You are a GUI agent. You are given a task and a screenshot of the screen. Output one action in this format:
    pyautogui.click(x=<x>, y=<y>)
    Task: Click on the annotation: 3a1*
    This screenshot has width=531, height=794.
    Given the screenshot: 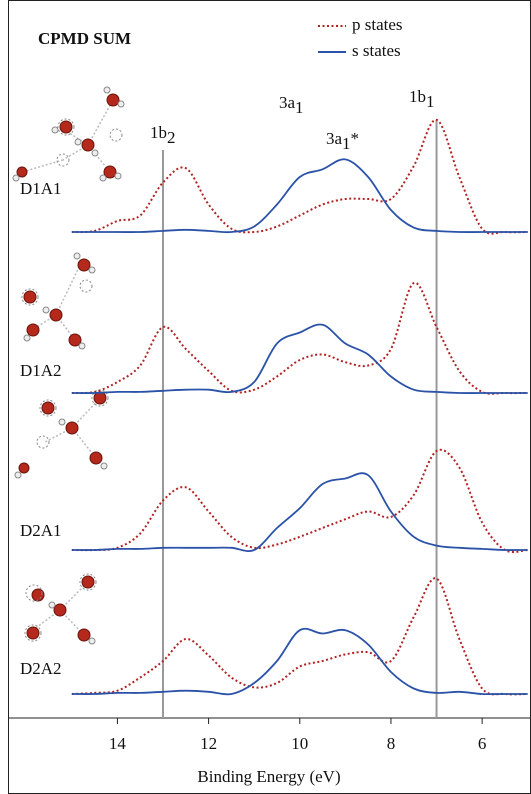 What is the action you would take?
    pyautogui.click(x=342, y=141)
    